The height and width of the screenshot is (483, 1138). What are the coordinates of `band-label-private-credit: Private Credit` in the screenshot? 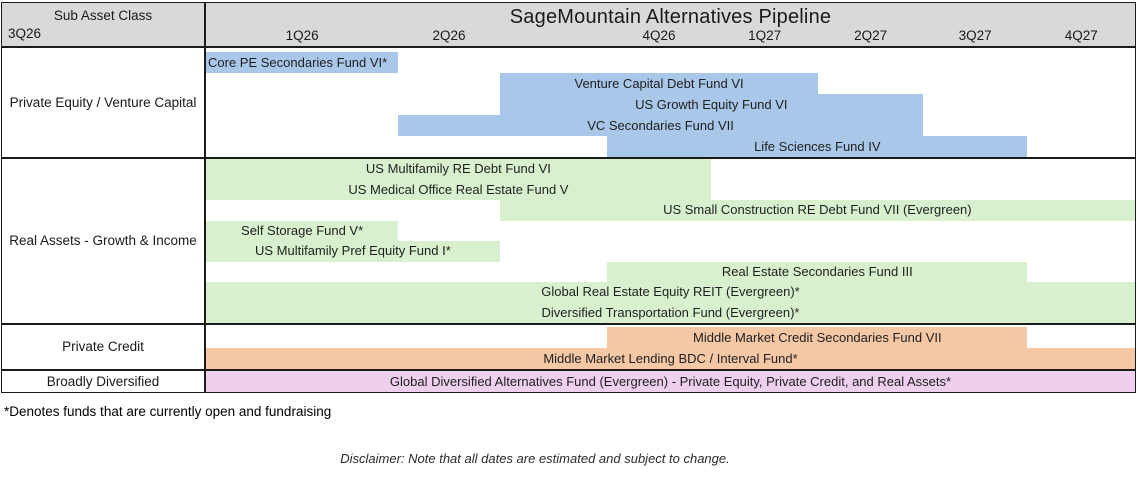 It's located at (104, 347).